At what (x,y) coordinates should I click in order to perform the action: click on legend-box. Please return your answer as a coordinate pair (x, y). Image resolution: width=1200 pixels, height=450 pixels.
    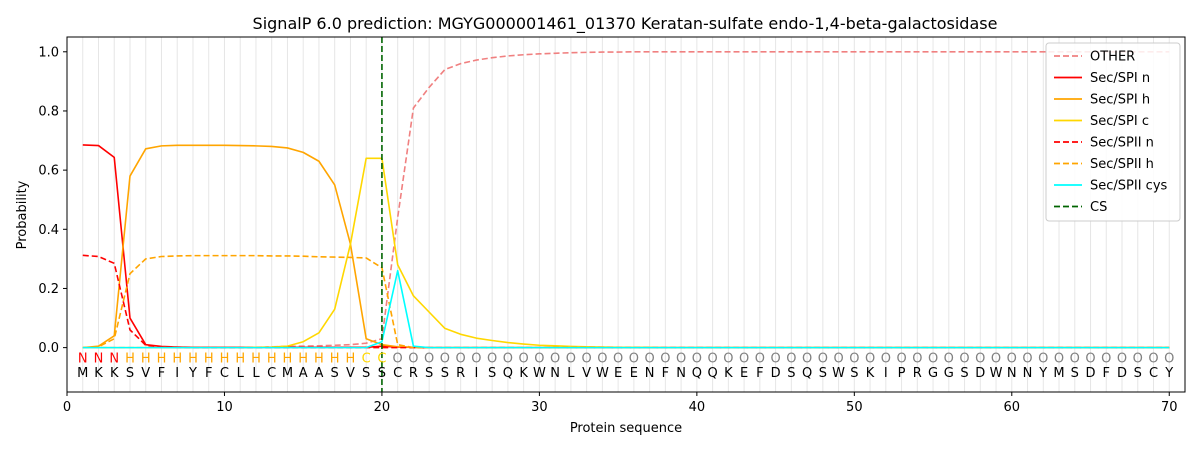
    Looking at the image, I should click on (1113, 132).